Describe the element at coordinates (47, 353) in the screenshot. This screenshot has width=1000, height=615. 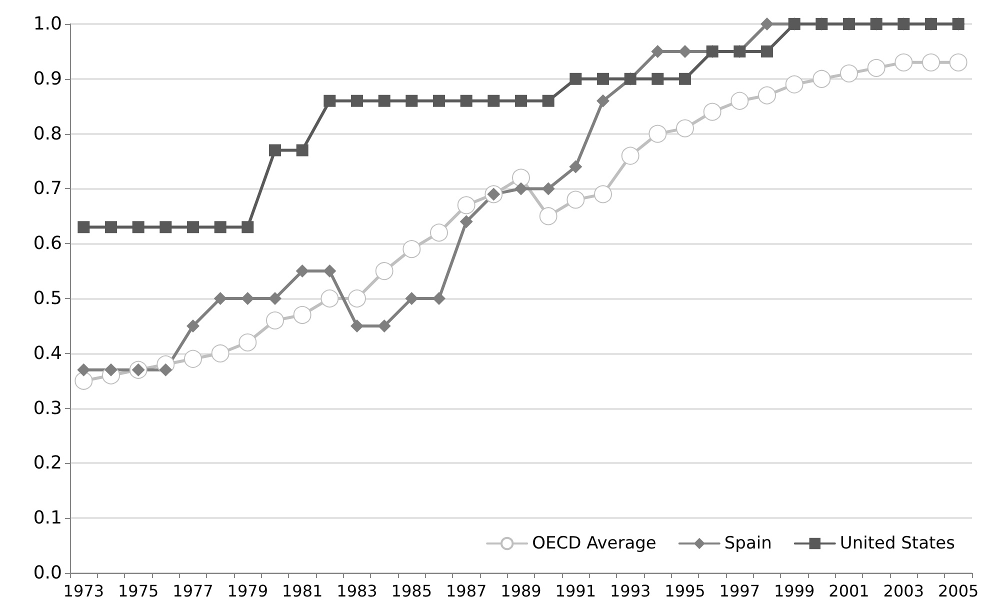
I see `y-tick-label: 0.4` at that location.